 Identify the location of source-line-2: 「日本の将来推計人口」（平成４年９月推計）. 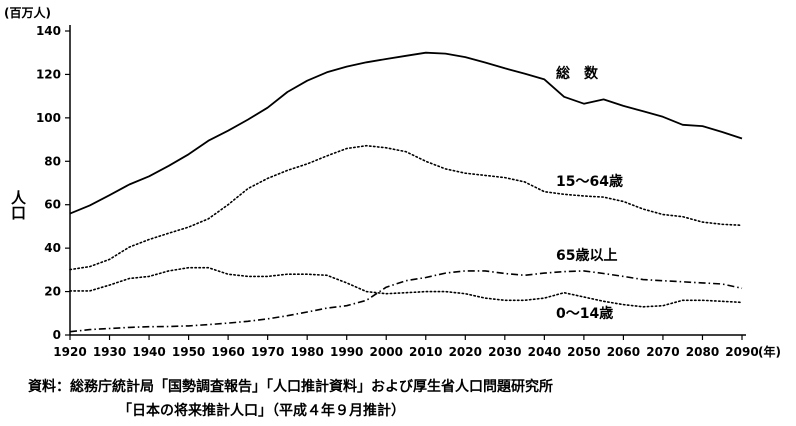
(261, 411).